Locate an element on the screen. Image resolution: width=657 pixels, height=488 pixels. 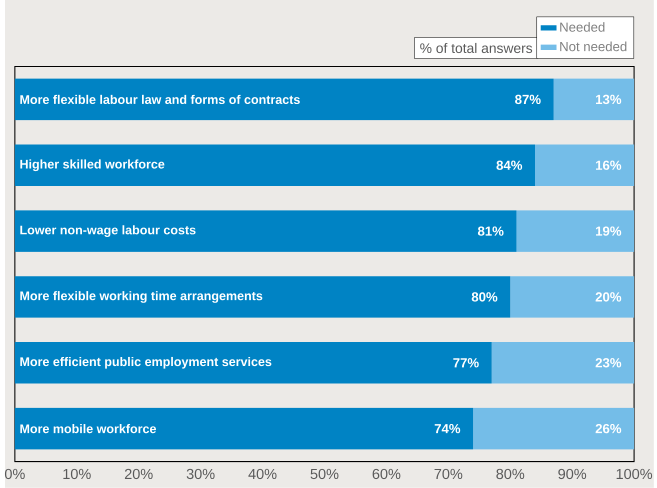
x-tick-label: 50% is located at coordinates (324, 474).